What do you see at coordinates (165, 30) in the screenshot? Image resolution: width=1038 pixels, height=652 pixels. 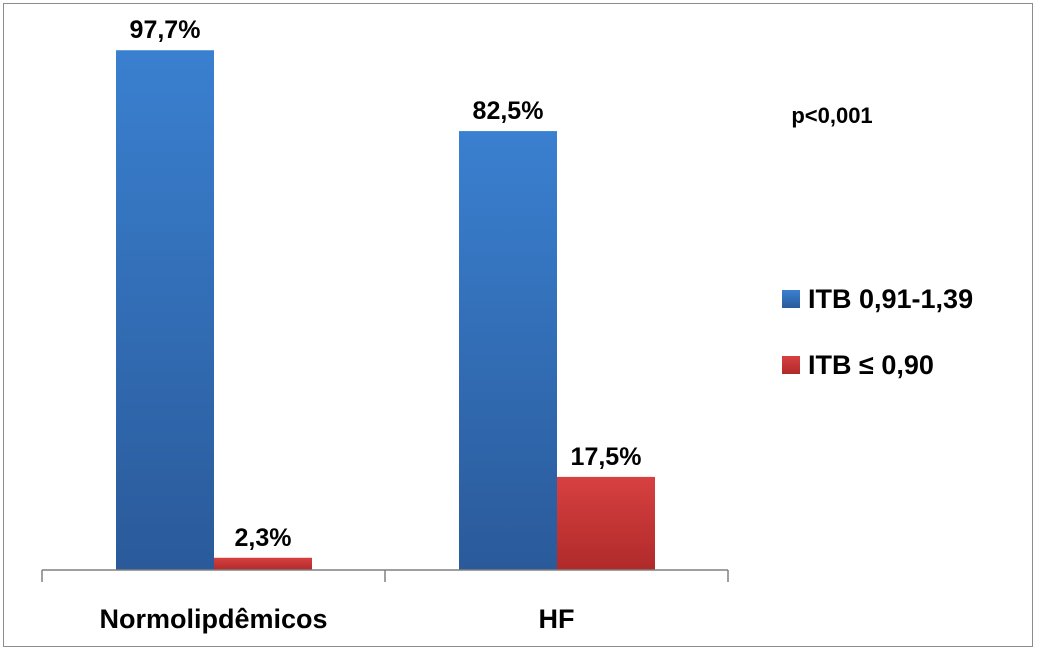 I see `bar-value-label: 97,7%` at bounding box center [165, 30].